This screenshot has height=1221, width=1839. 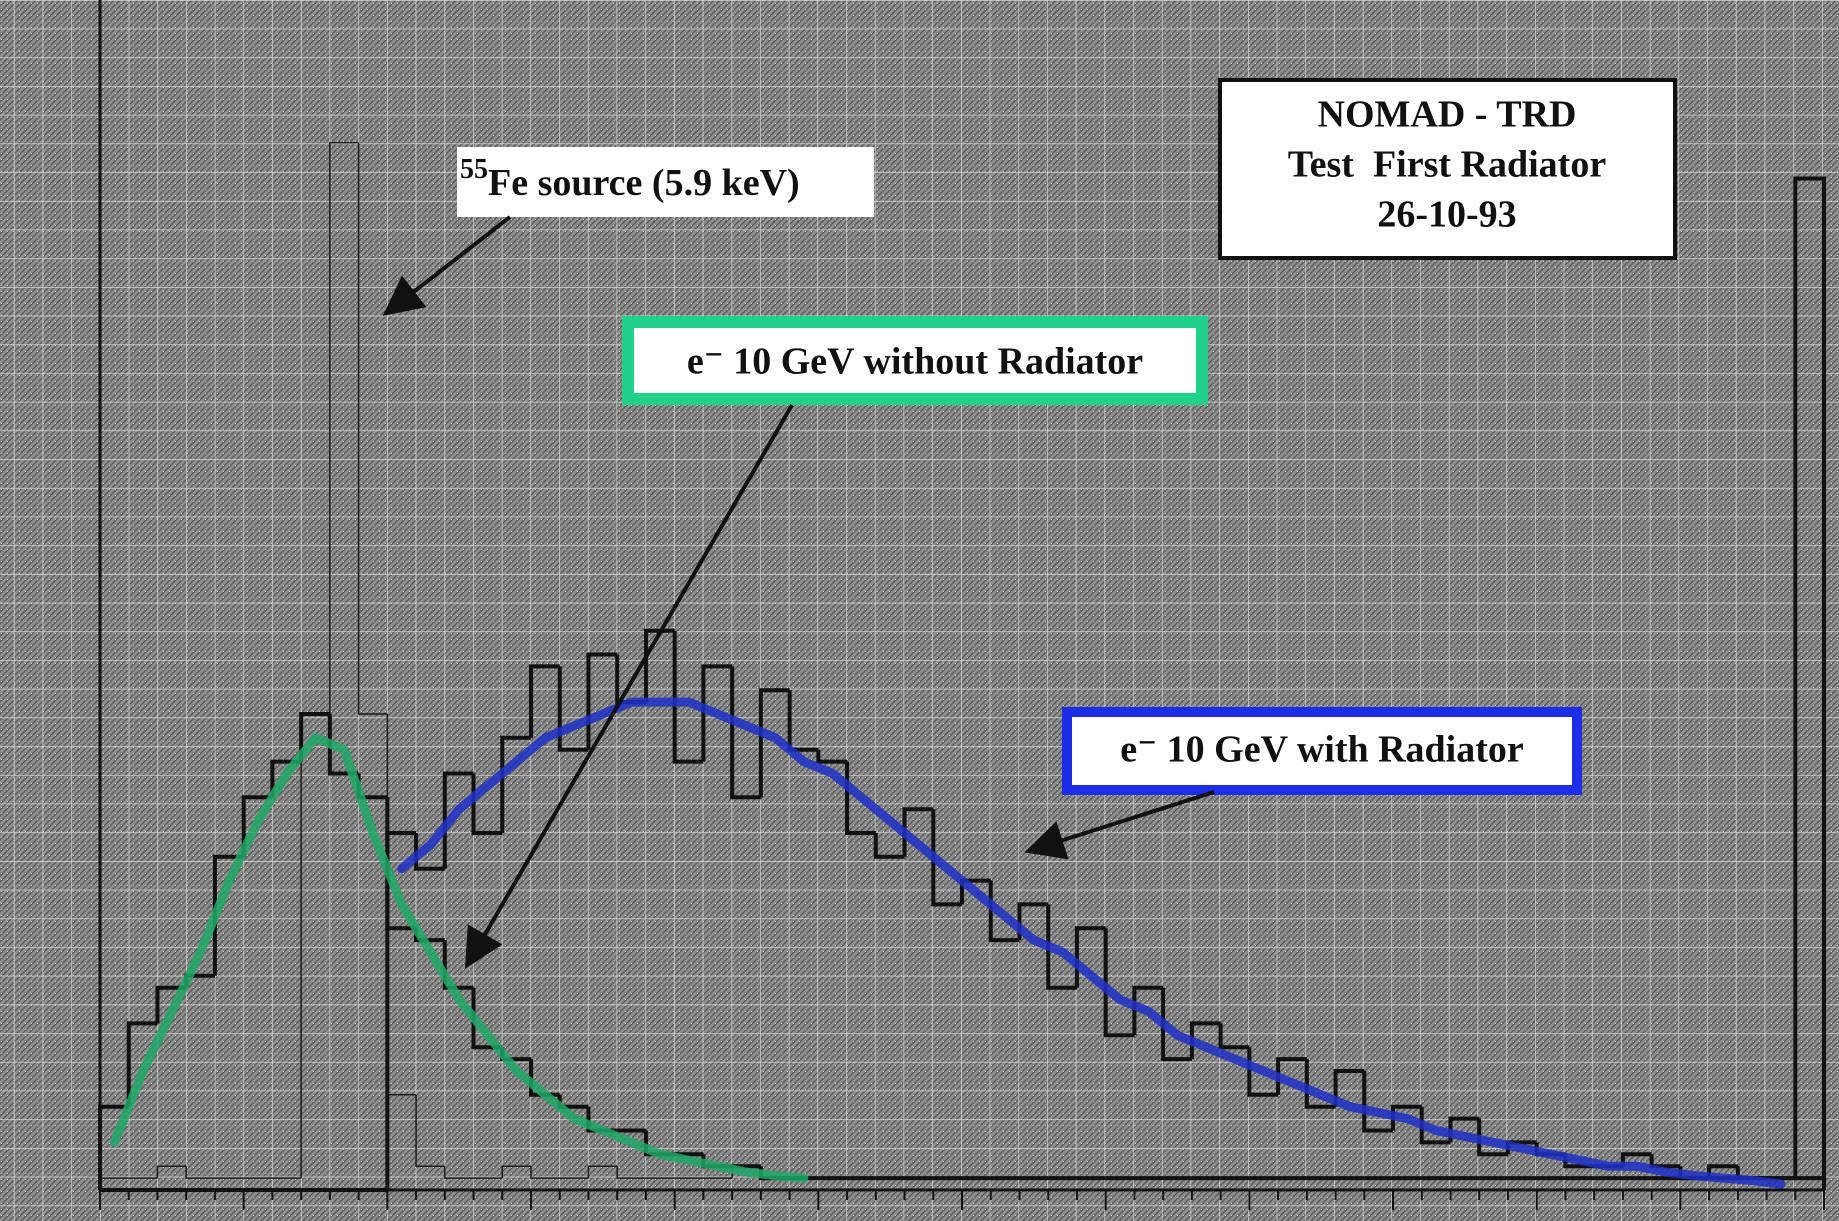 I want to click on annotation: e⁻ 10 GeV without Radiator, so click(x=915, y=362).